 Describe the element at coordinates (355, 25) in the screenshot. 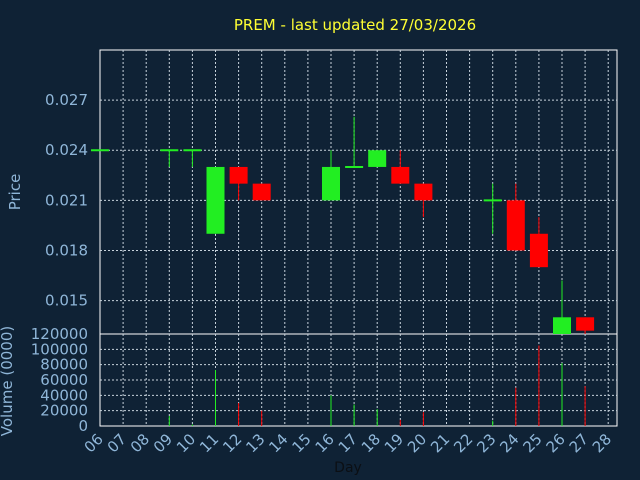

I see `chart-title: PREM - last updated 27/03/2026` at that location.